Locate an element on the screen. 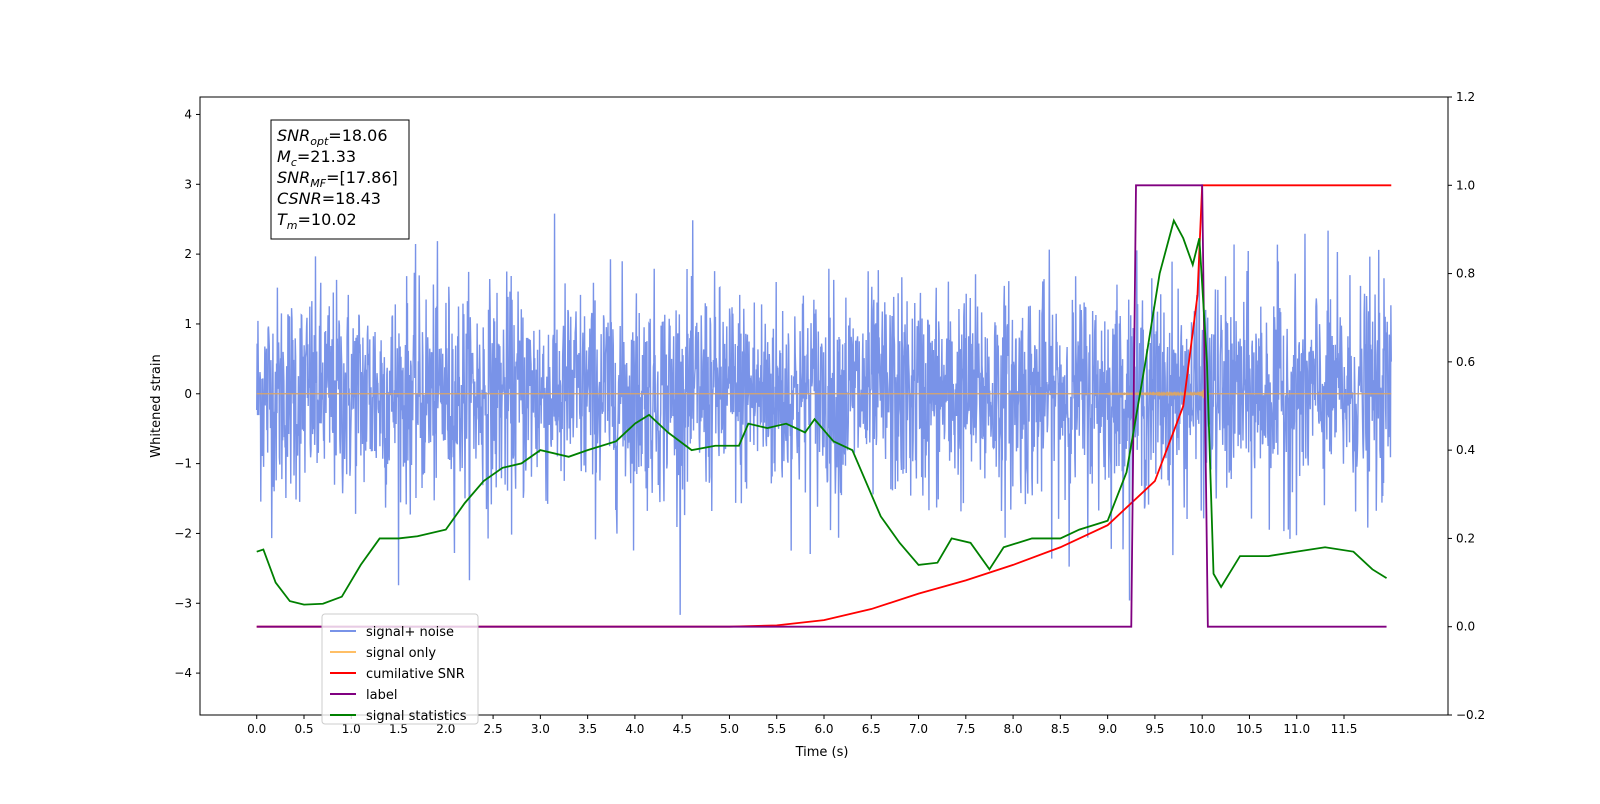  y-tick-label: −4 is located at coordinates (183, 673).